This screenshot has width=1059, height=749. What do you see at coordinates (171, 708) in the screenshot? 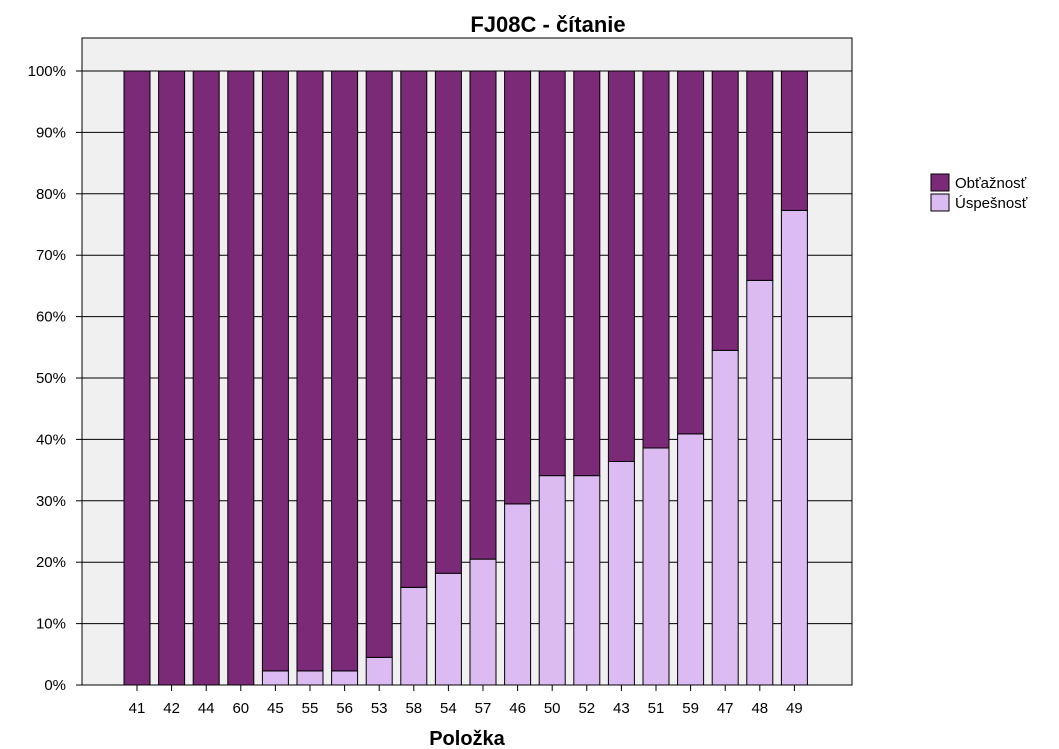
I see `x-tick-label: 42` at bounding box center [171, 708].